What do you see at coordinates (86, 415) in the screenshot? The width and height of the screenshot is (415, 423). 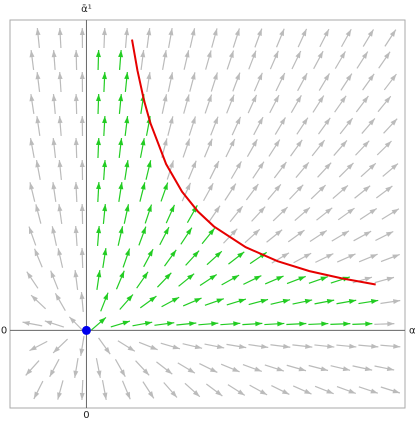 I see `x-tick-label: 0` at bounding box center [86, 415].